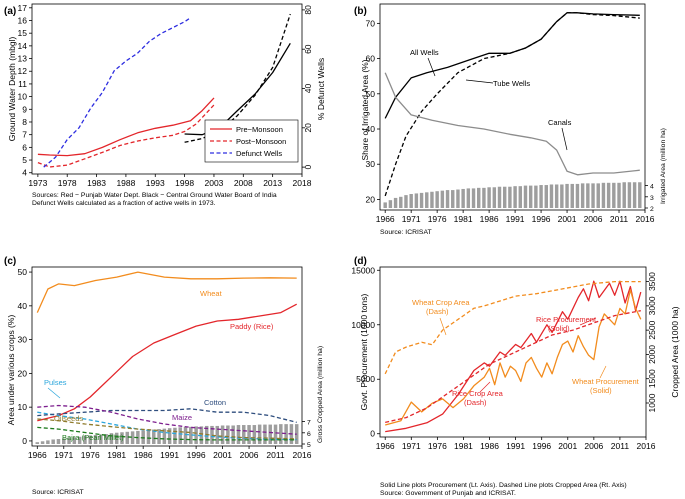 The width and height of the screenshot is (685, 499). I want to click on bar-irrigated-area-1968, so click(395, 202).